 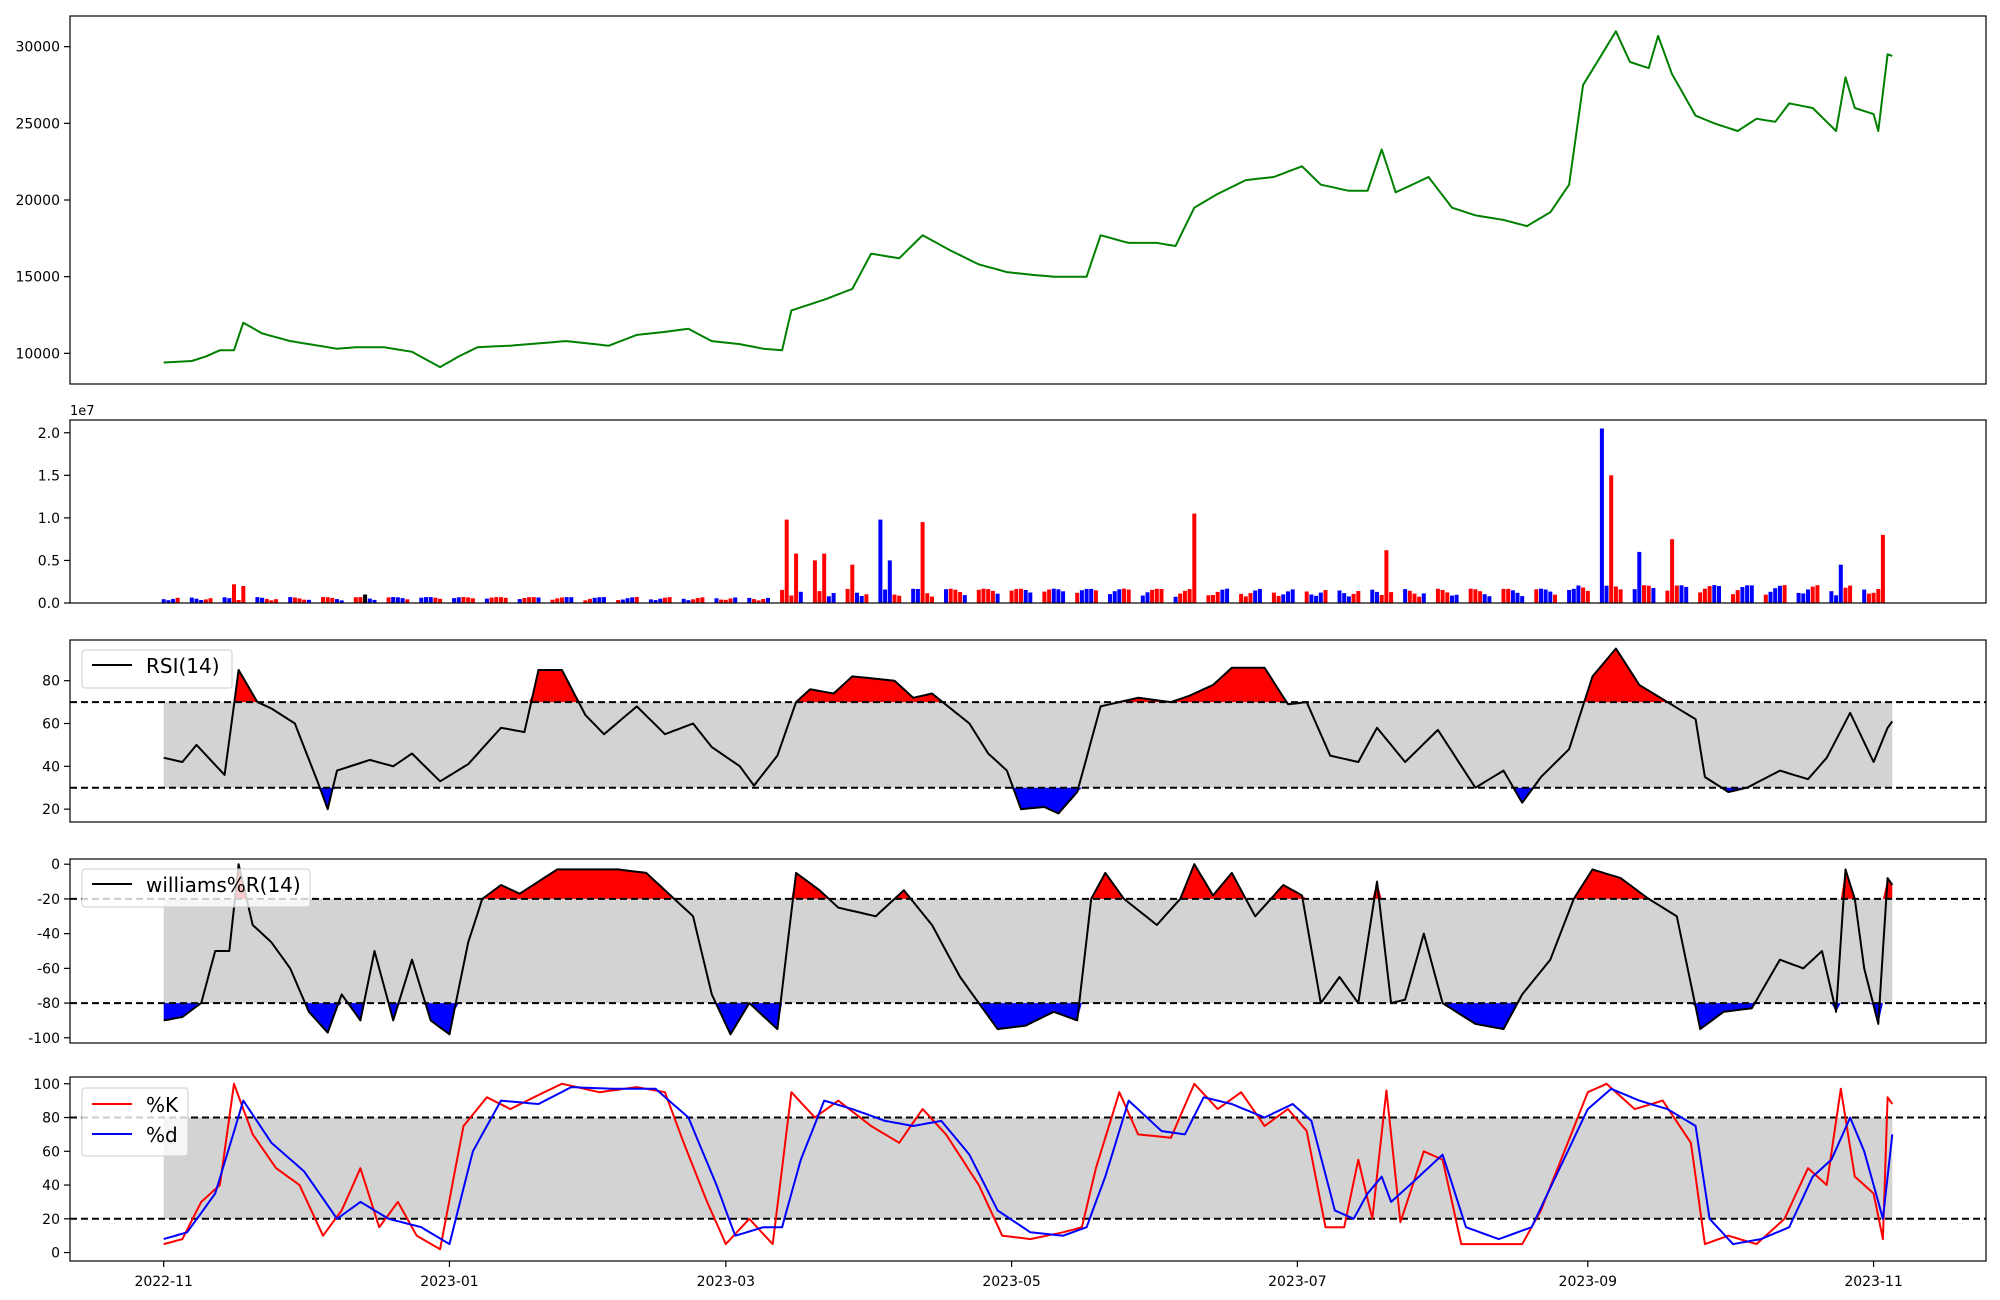 What do you see at coordinates (157, 669) in the screenshot?
I see `rsi-legend: RSI(14)` at bounding box center [157, 669].